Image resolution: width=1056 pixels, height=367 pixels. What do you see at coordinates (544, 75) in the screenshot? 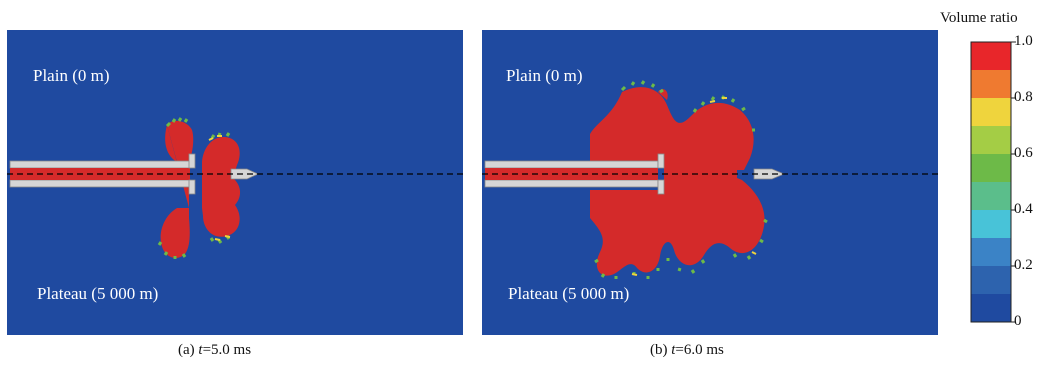
I see `plain-label-b: Plain (0 m)` at bounding box center [544, 75].